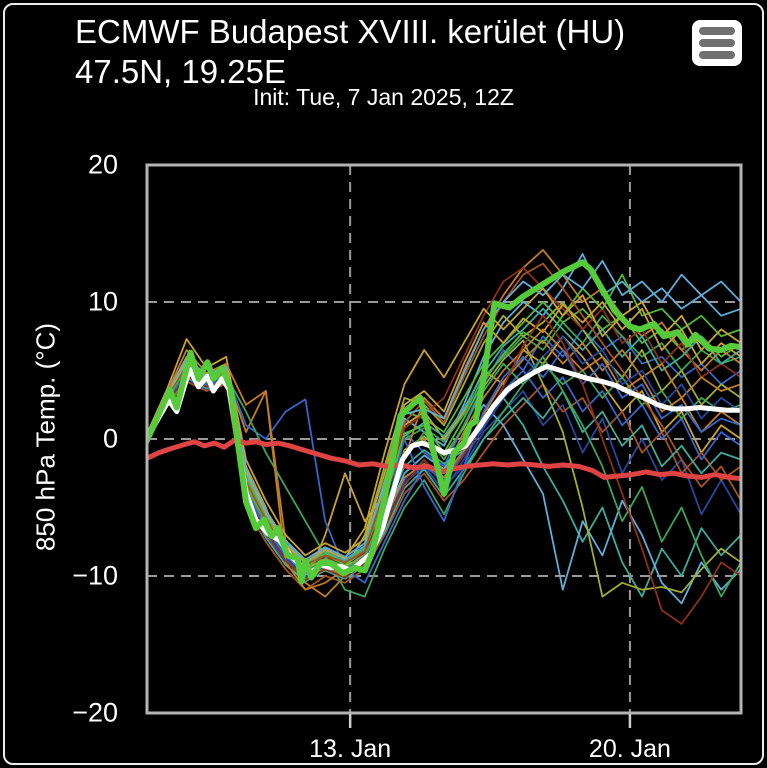 This screenshot has width=767, height=768. What do you see at coordinates (102, 301) in the screenshot?
I see `y-tick-label-10: 10` at bounding box center [102, 301].